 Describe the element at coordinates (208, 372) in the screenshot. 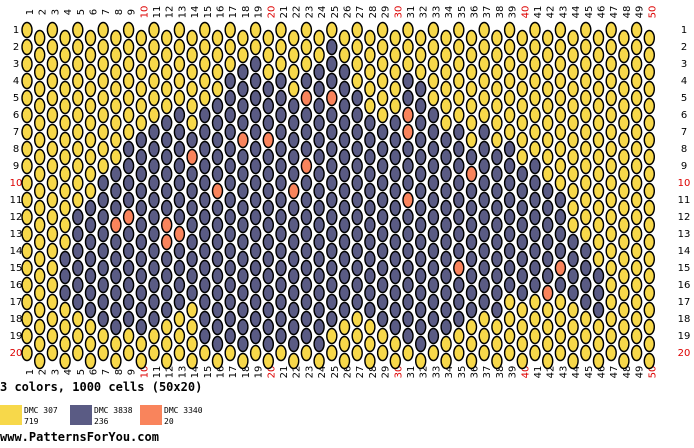

I see `column-label: 15` at that location.